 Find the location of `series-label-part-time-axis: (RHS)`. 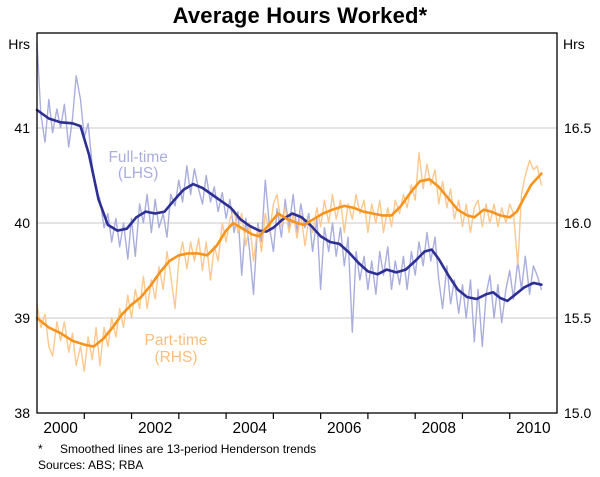

series-label-part-time-axis: (RHS) is located at coordinates (176, 357).